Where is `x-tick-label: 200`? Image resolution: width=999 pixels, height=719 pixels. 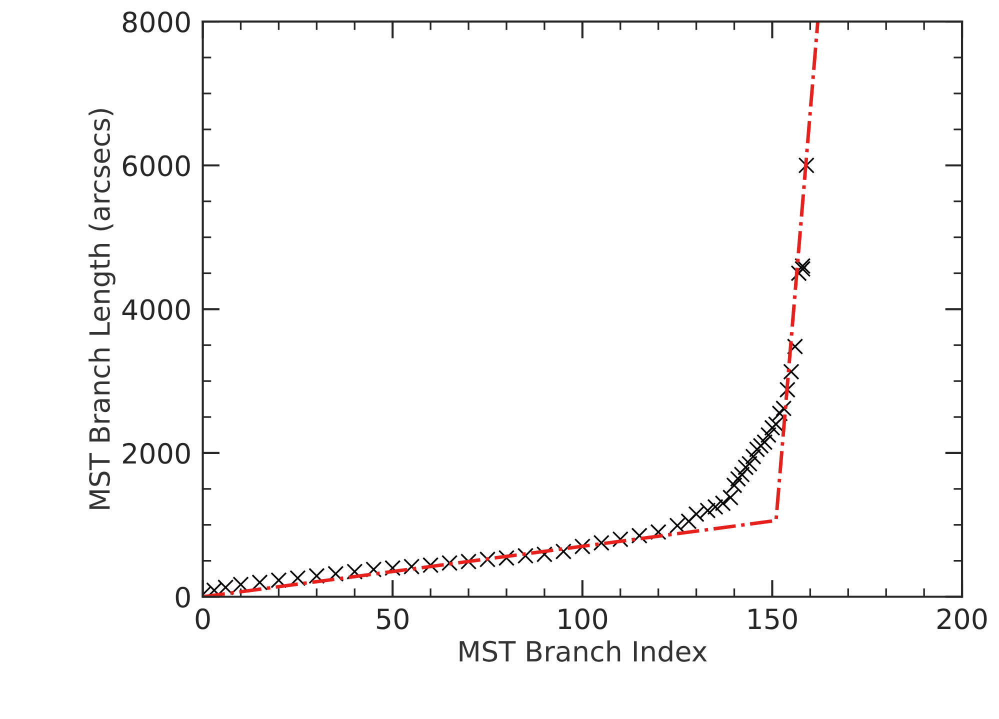 x-tick-label: 200 is located at coordinates (962, 619).